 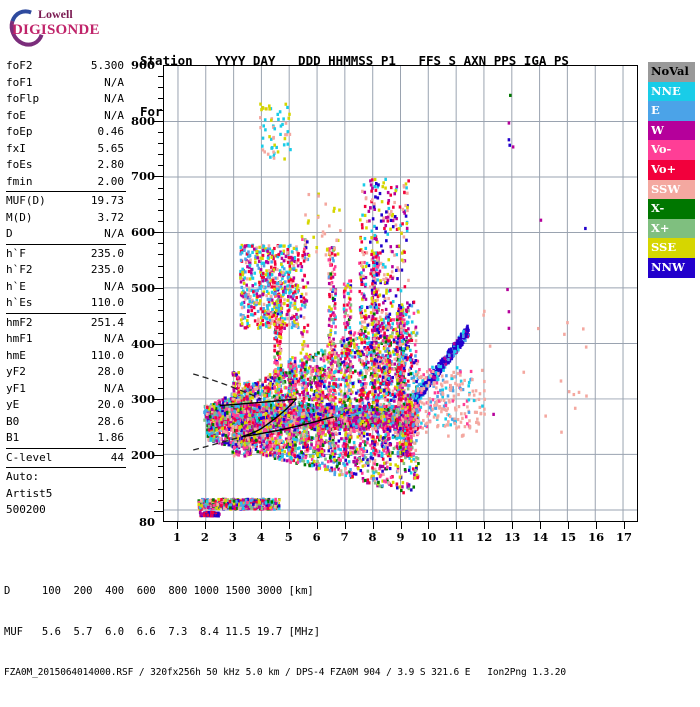 I want to click on param-value: N/A, so click(x=114, y=83).